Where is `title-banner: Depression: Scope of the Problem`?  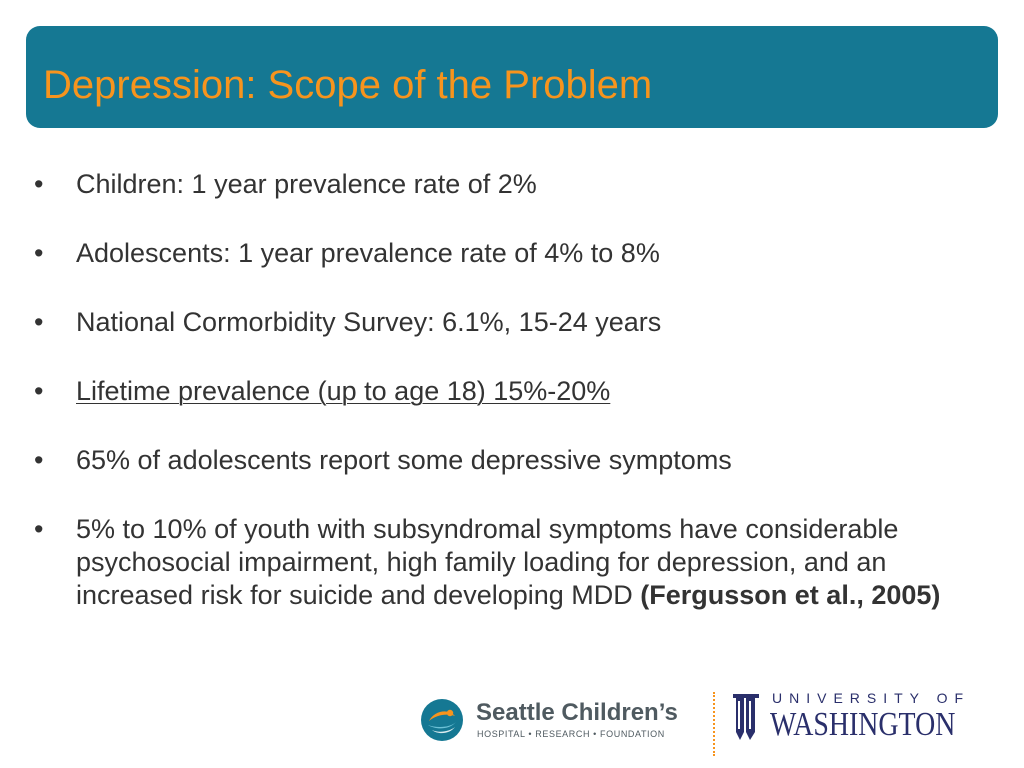
title-banner: Depression: Scope of the Problem is located at coordinates (512, 77).